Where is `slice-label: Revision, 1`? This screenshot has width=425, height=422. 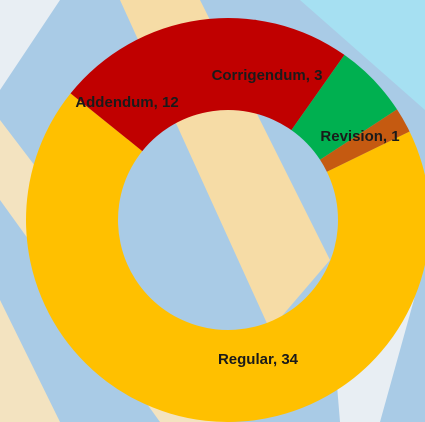 slice-label: Revision, 1 is located at coordinates (359, 136).